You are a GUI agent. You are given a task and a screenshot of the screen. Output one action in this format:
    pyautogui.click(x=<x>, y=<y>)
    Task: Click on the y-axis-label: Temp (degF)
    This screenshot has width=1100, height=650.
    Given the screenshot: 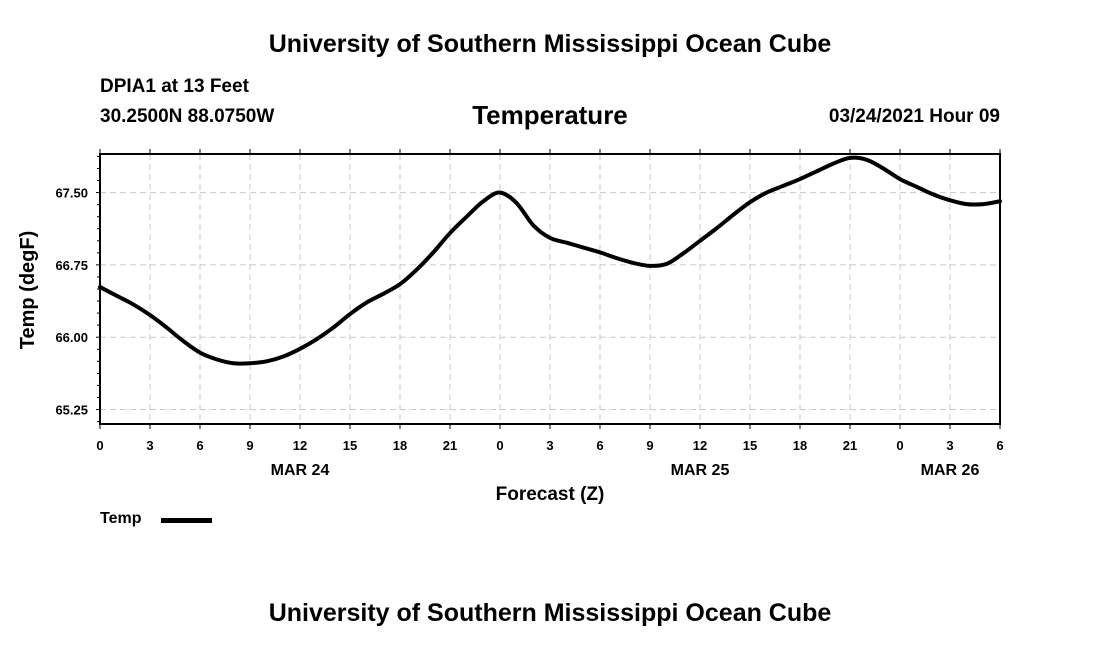 What is the action you would take?
    pyautogui.click(x=28, y=290)
    